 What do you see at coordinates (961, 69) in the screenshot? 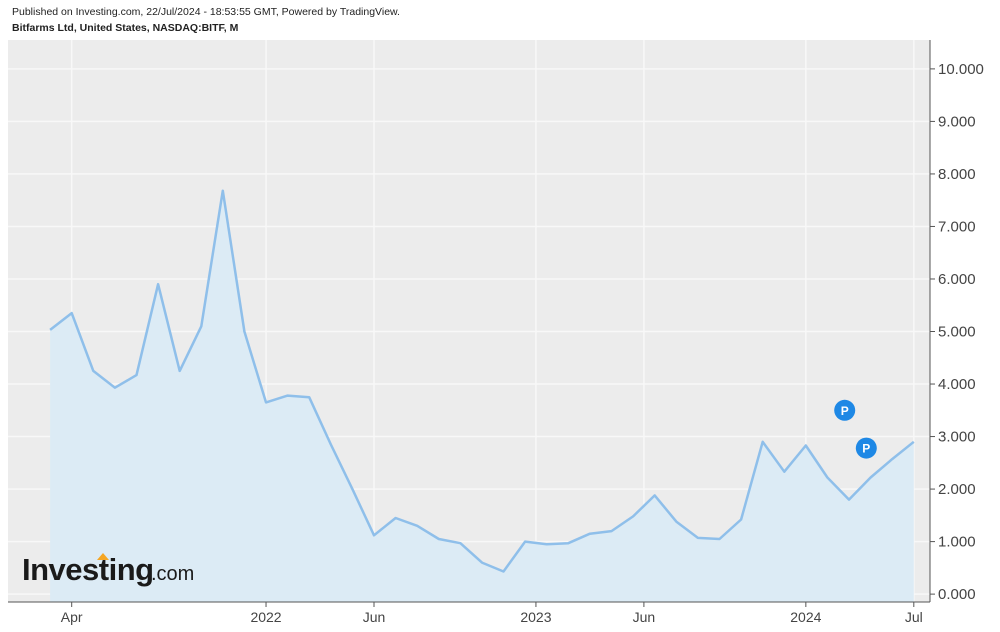
I see `y-tick-label: 10.000` at bounding box center [961, 69].